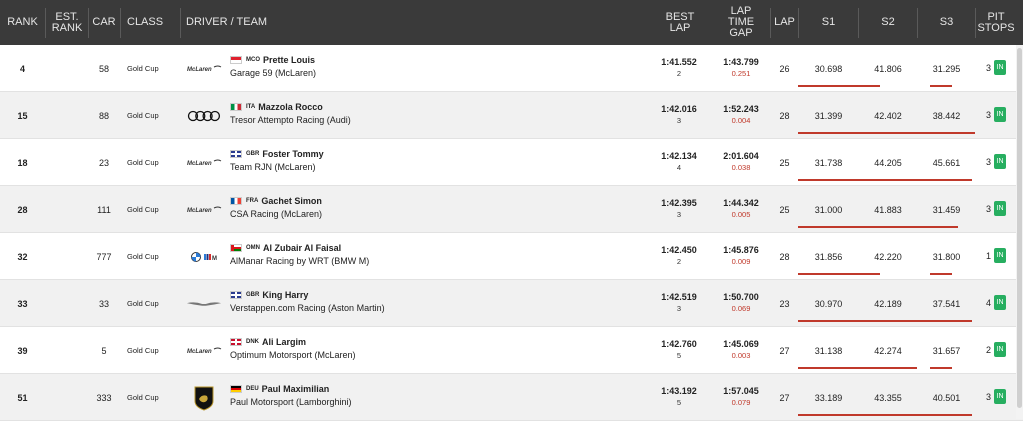 The width and height of the screenshot is (1023, 421). I want to click on sector1-time: 30.970, so click(828, 303).